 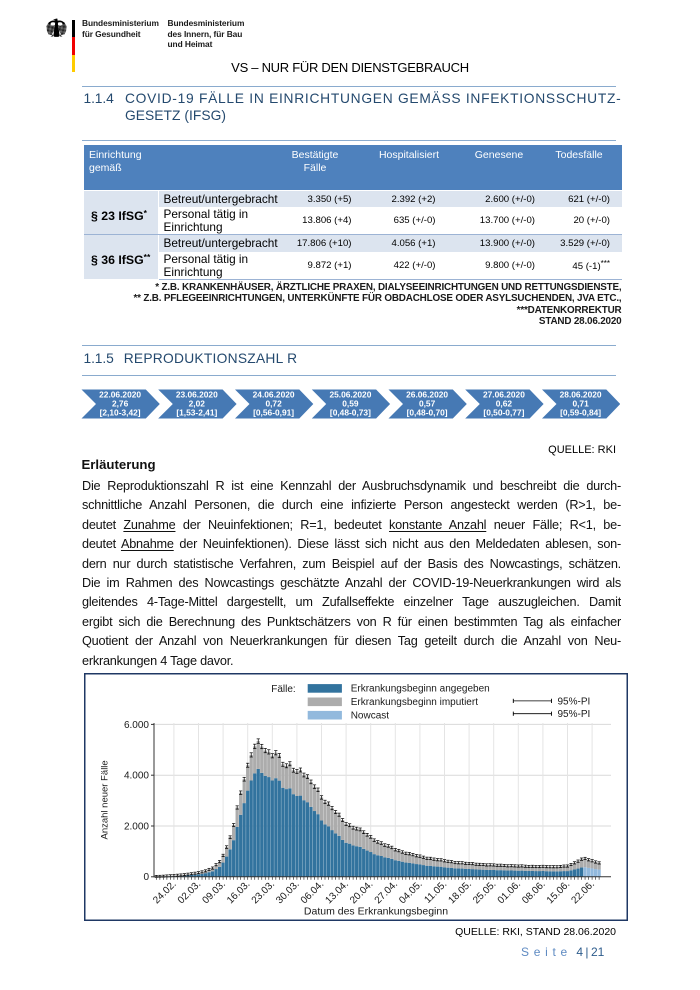 I want to click on svg-text: Anzahl neuer Fälle, so click(x=104, y=799).